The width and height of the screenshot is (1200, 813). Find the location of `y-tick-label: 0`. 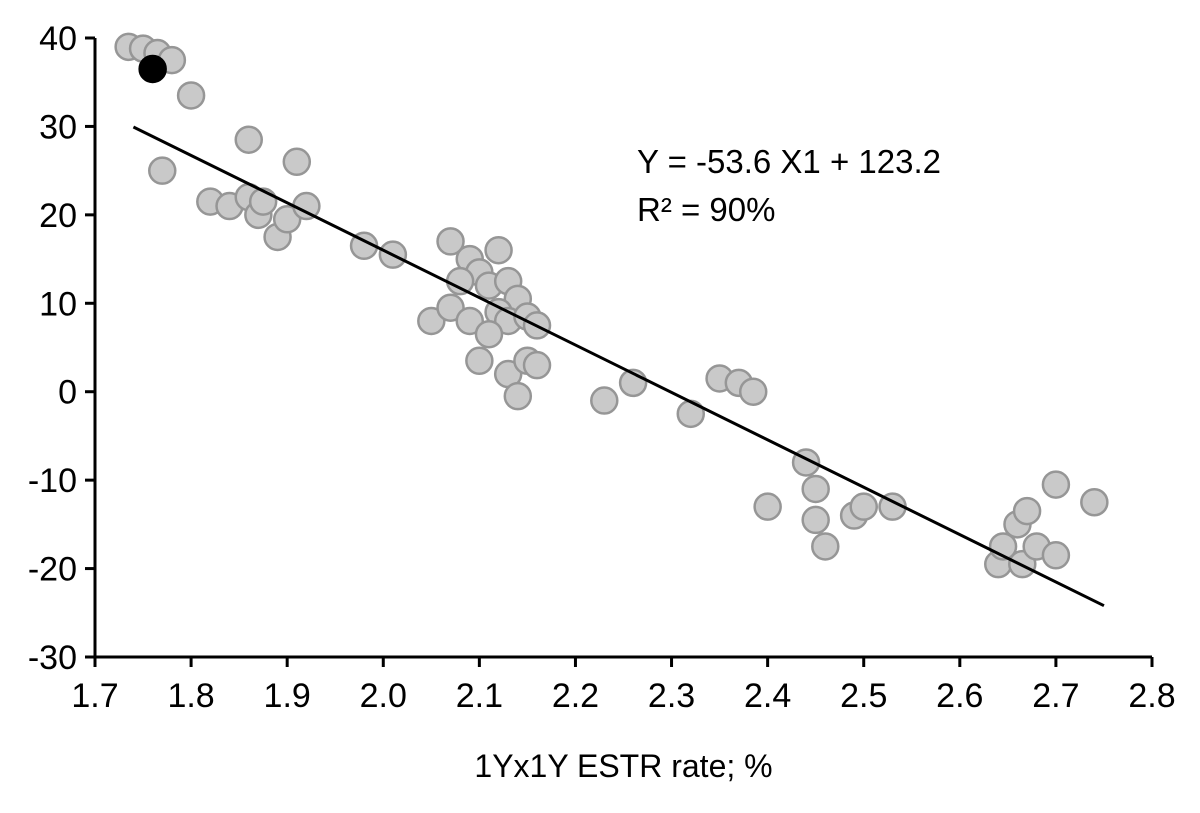

y-tick-label: 0 is located at coordinates (67, 393).